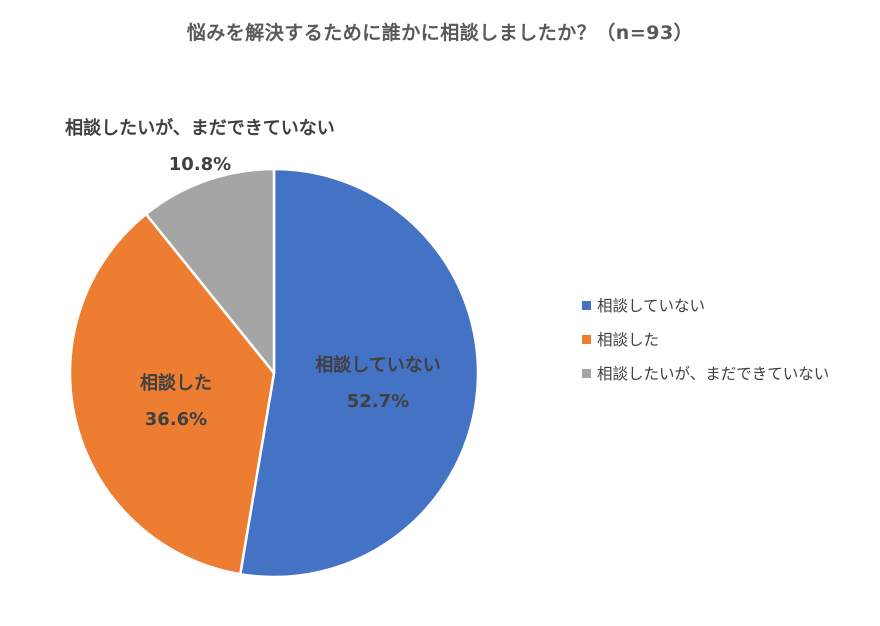 Image resolution: width=880 pixels, height=626 pixels. What do you see at coordinates (440, 33) in the screenshot?
I see `chart-title: 悩みを解決するために誰かに相談しましたか？（n=93）` at bounding box center [440, 33].